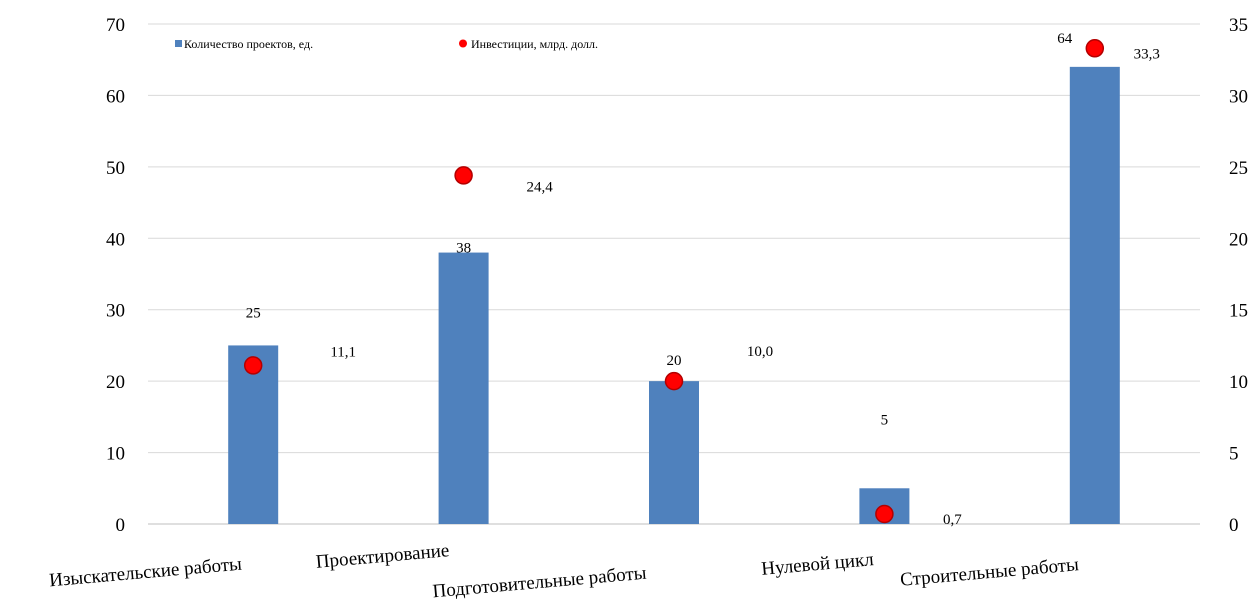  Describe the element at coordinates (540, 583) in the screenshot. I see `category-label: Подготовительные работы` at that location.